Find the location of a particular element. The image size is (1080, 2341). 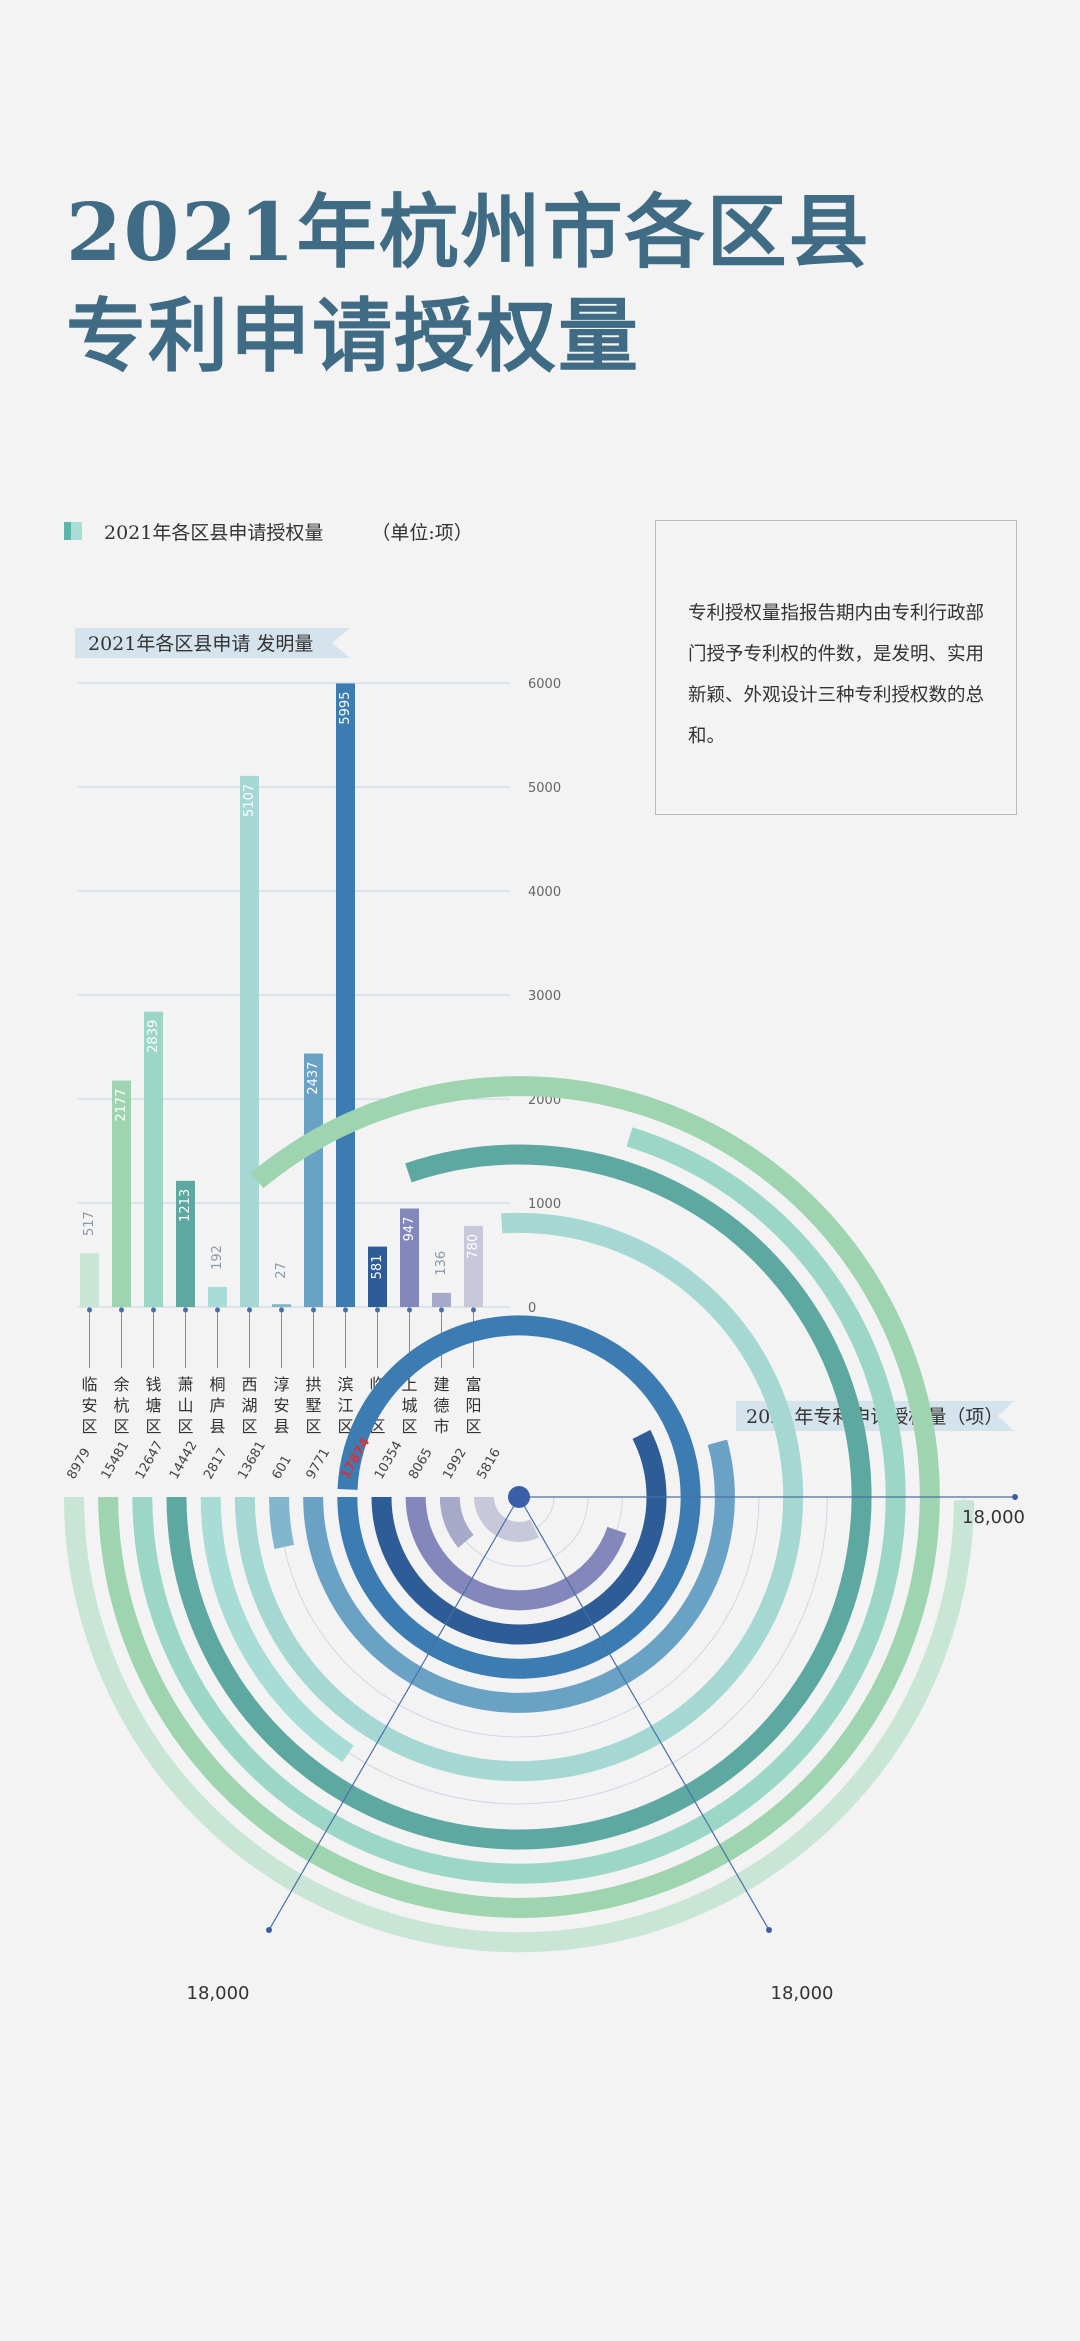

radial-value-label: 2817 is located at coordinates (216, 1464).